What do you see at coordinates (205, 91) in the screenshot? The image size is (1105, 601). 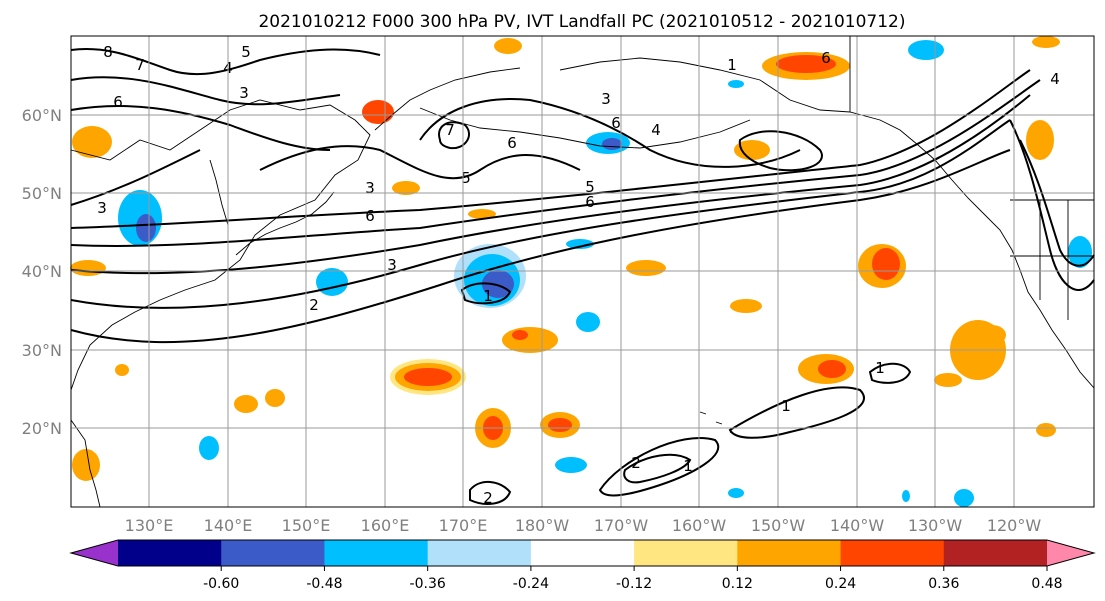 I see `pv-contour-5b` at bounding box center [205, 91].